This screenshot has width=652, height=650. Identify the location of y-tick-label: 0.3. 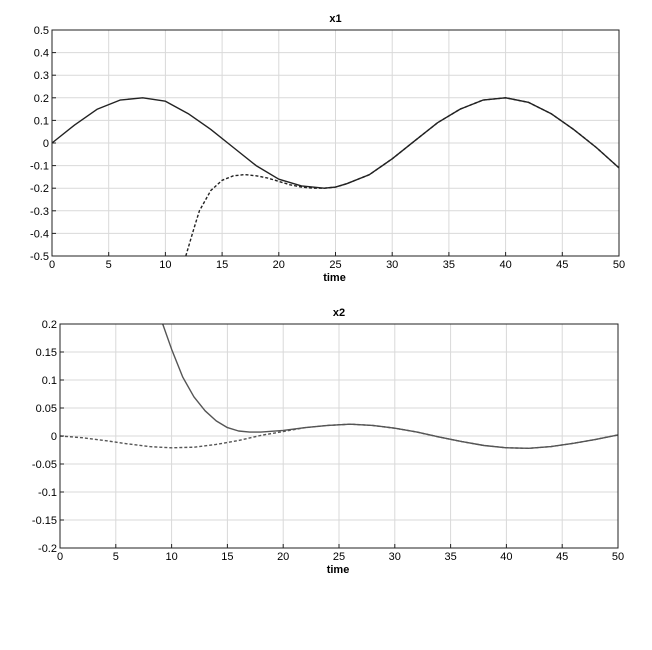
(41, 76).